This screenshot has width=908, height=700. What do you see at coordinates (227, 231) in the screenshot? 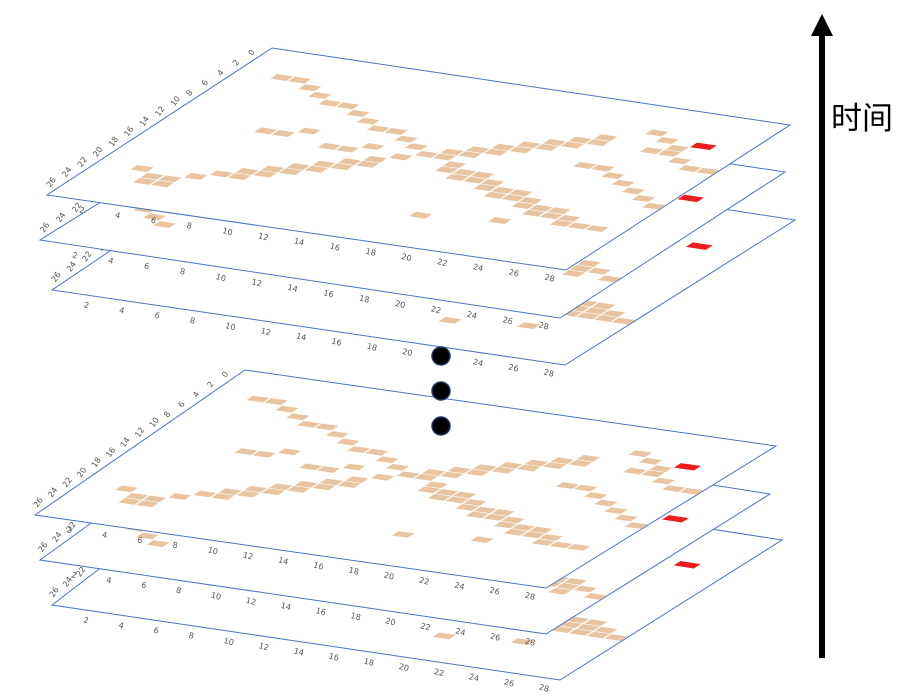
I see `x-tick-label: 10` at bounding box center [227, 231].